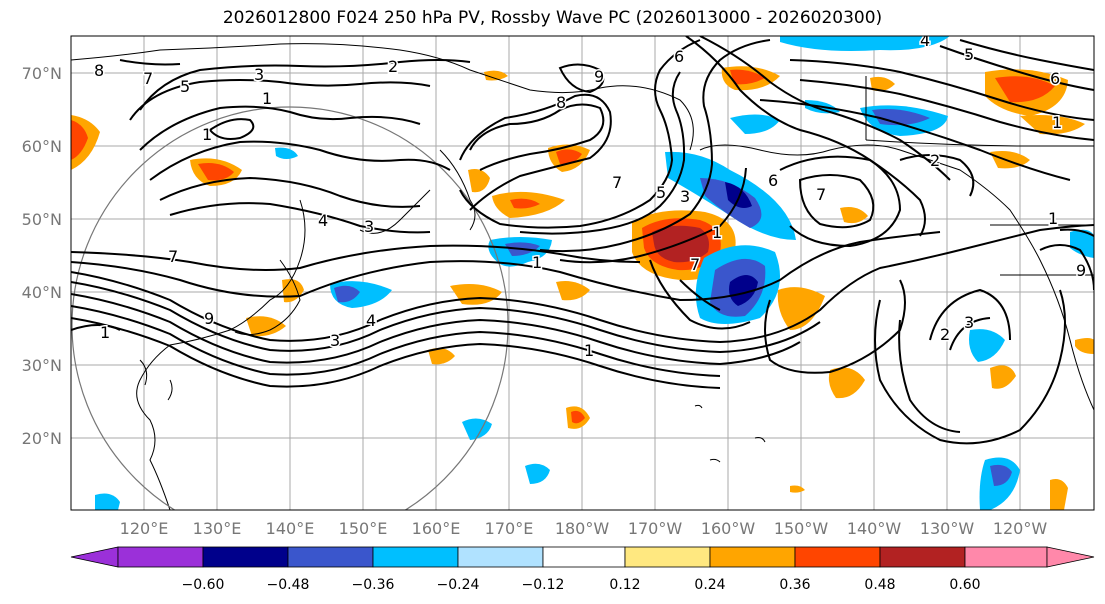 The width and height of the screenshot is (1105, 604). I want to click on lat-label-40n: 40°N, so click(42, 292).